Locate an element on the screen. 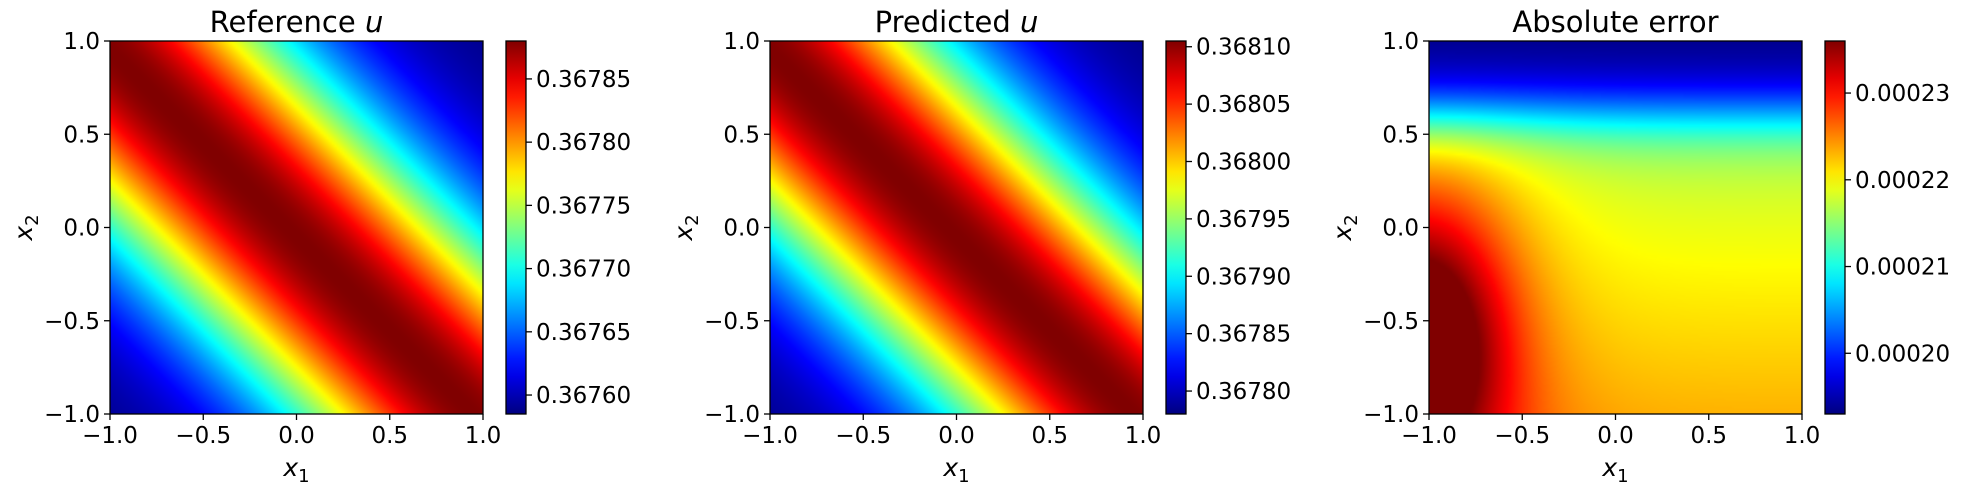  colorbar-tick-label: 0.36790 is located at coordinates (1243, 277).